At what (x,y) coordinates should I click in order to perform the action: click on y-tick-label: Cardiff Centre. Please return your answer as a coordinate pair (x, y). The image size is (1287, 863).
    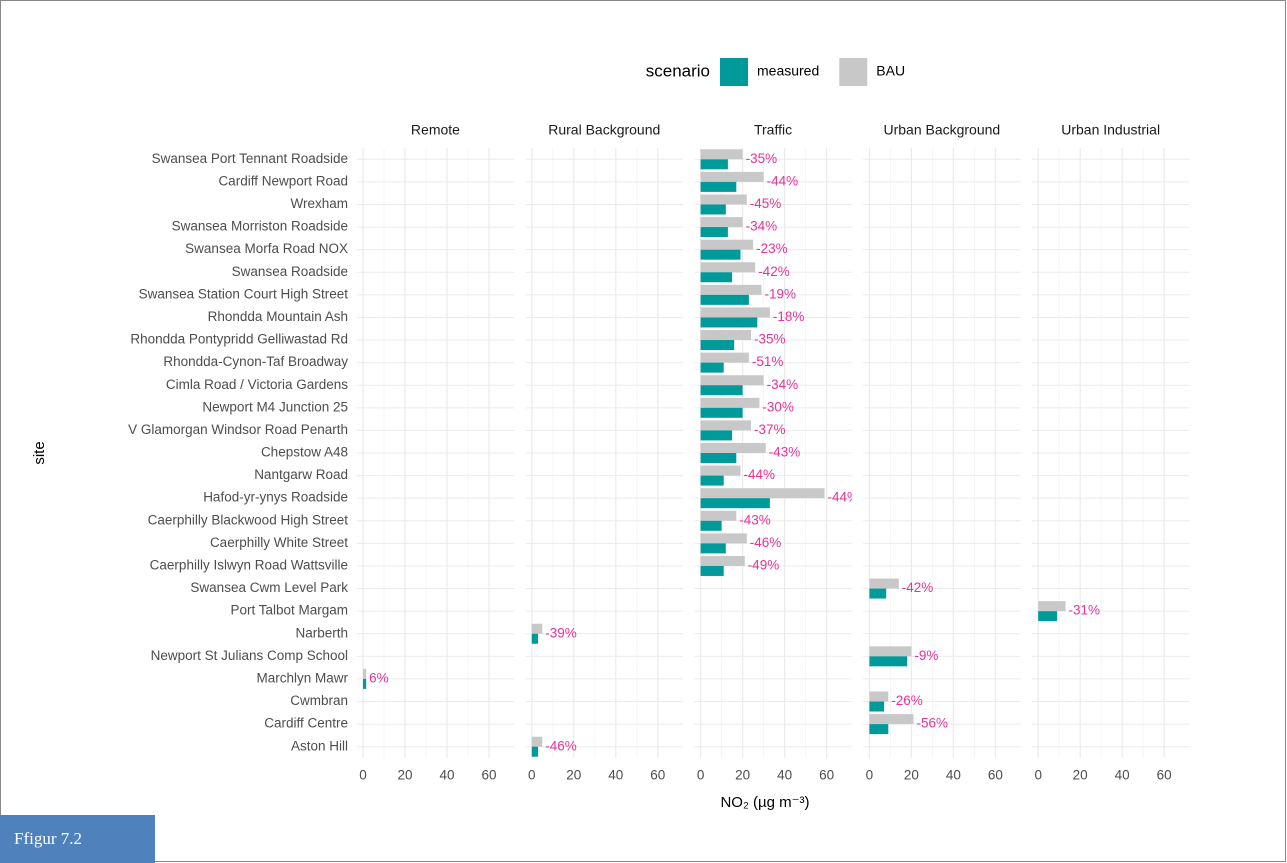
    Looking at the image, I should click on (306, 723).